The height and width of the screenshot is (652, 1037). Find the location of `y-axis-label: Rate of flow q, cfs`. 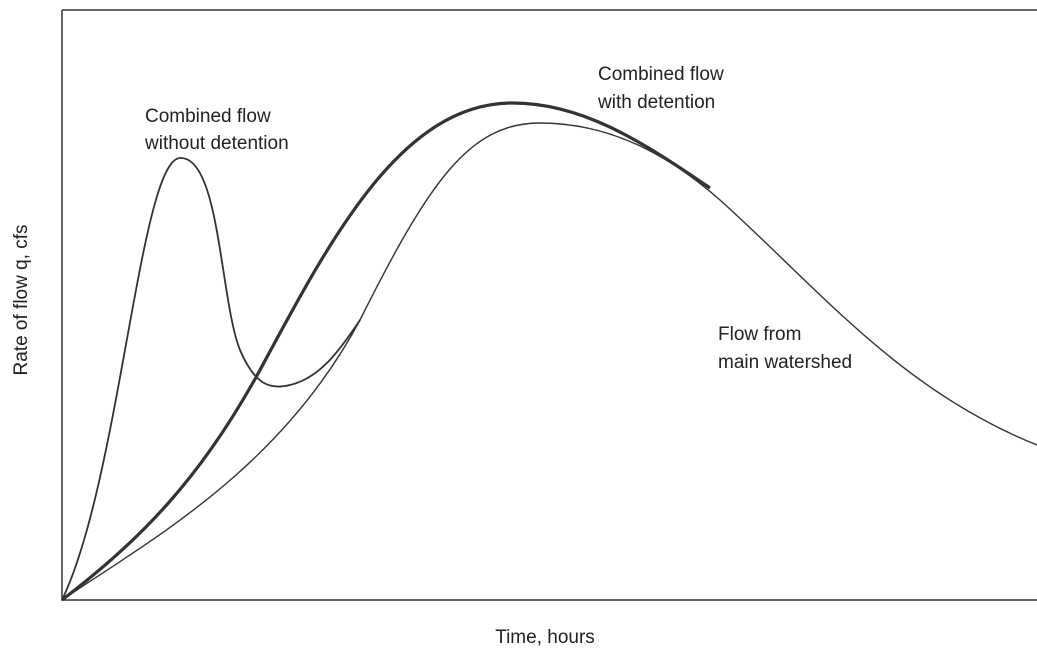

y-axis-label: Rate of flow q, cfs is located at coordinates (21, 299).